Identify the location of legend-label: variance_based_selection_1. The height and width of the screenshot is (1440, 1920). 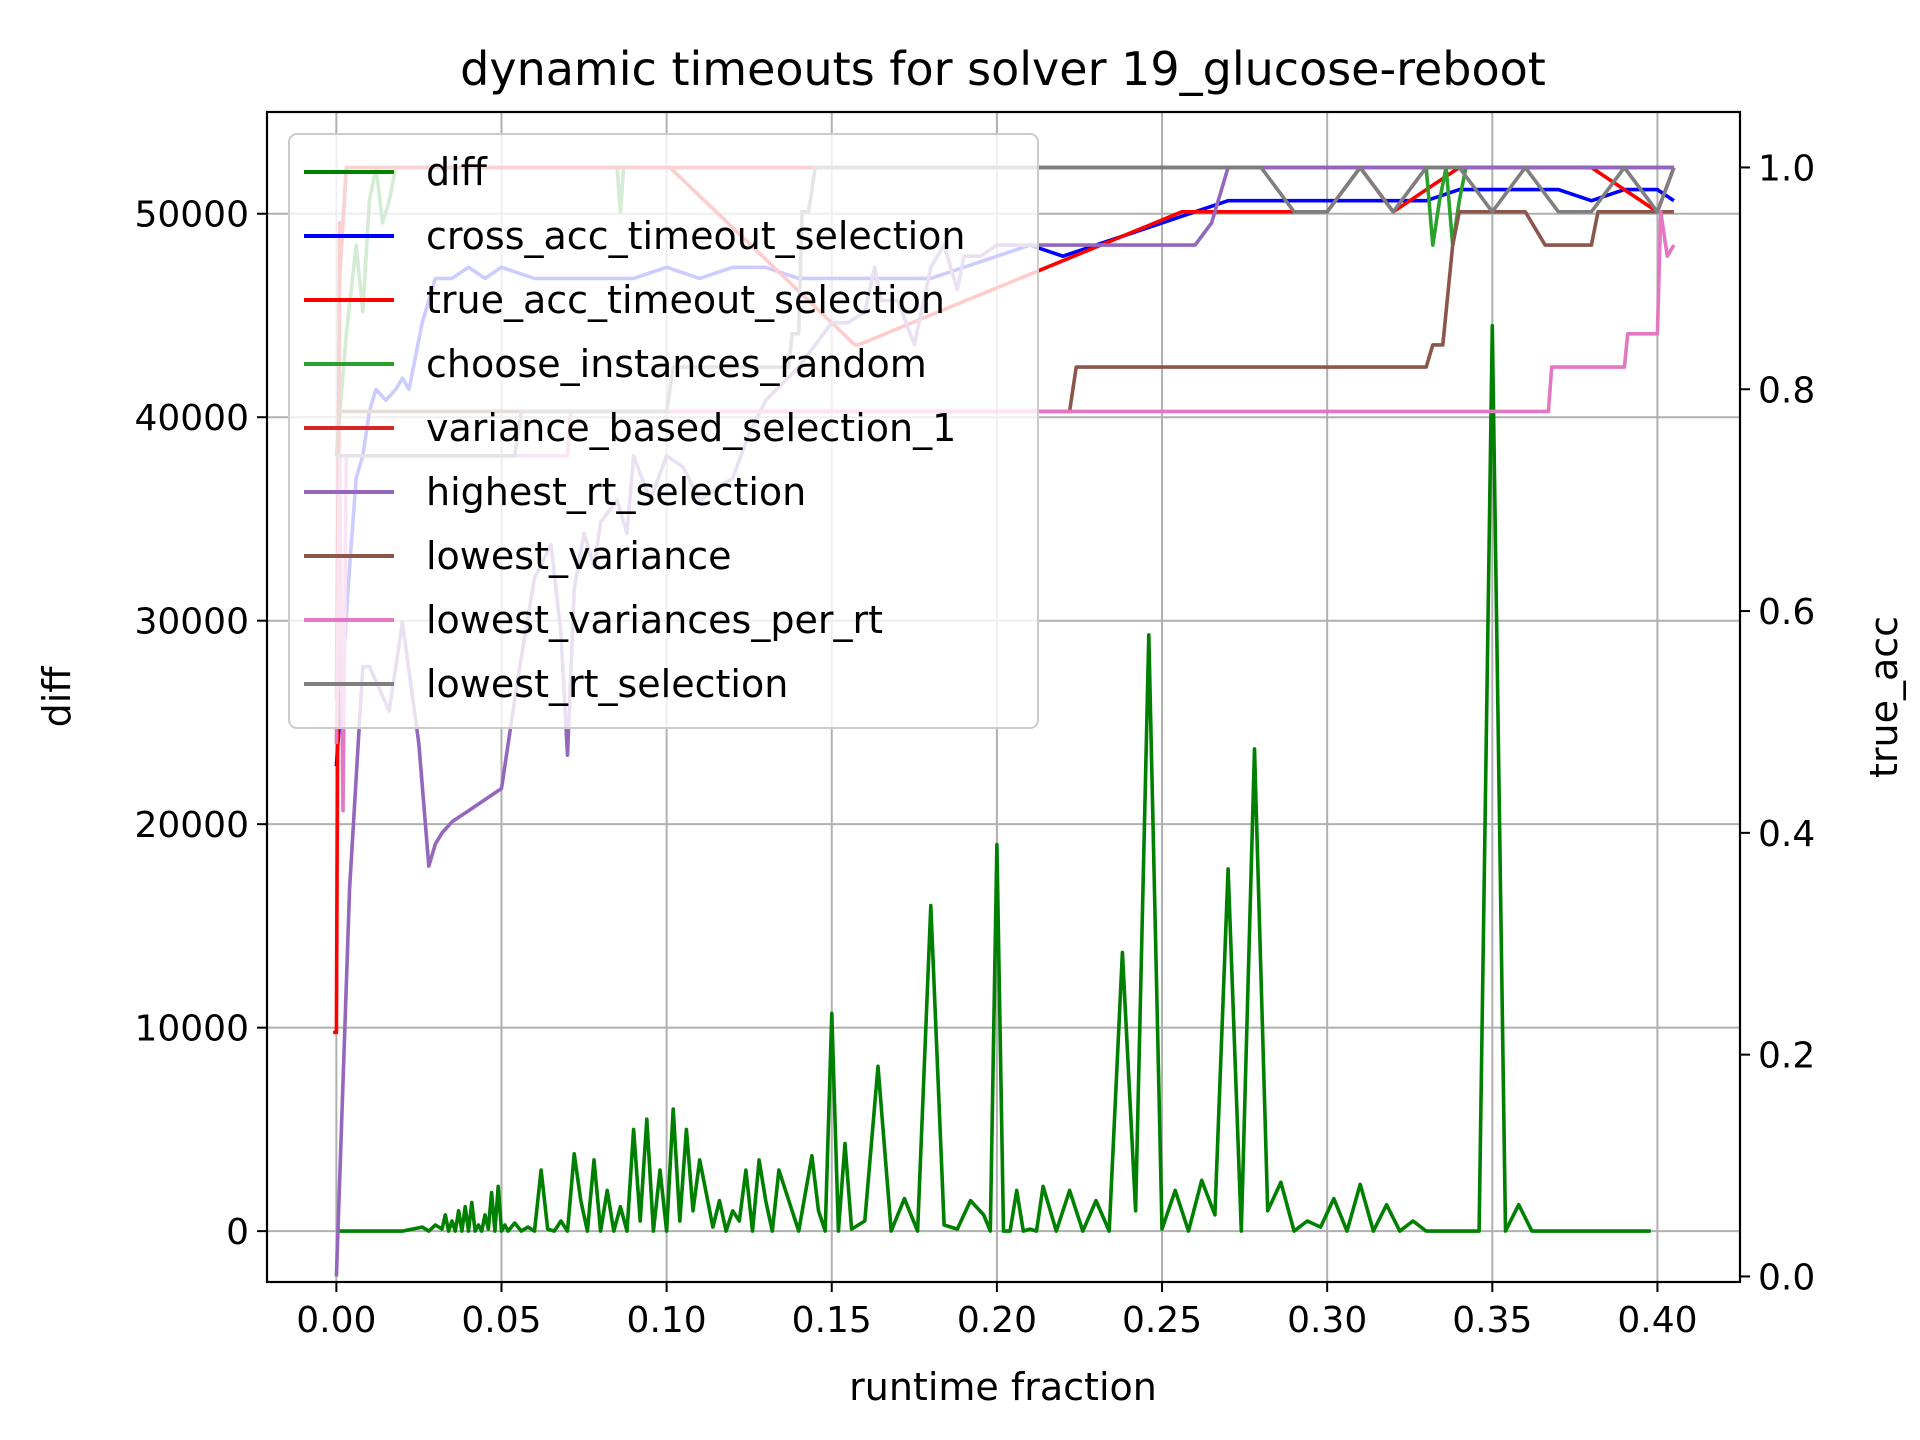
(691, 428).